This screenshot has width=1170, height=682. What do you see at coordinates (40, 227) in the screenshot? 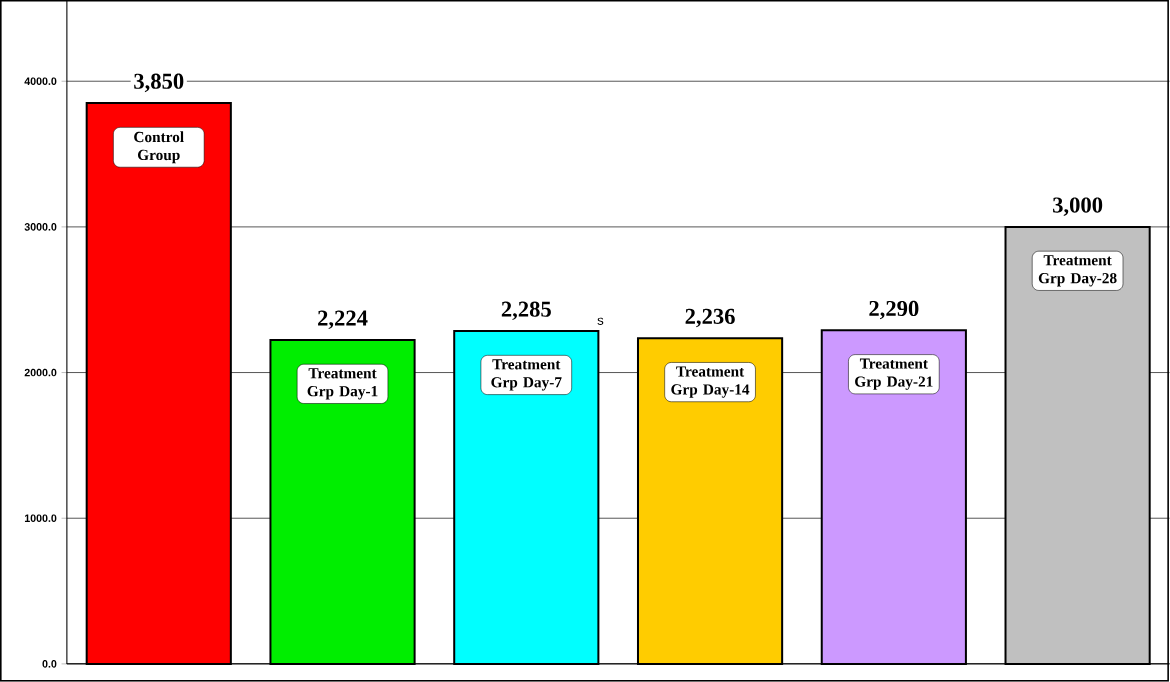
I see `y-tick-label: 3000.0` at bounding box center [40, 227].